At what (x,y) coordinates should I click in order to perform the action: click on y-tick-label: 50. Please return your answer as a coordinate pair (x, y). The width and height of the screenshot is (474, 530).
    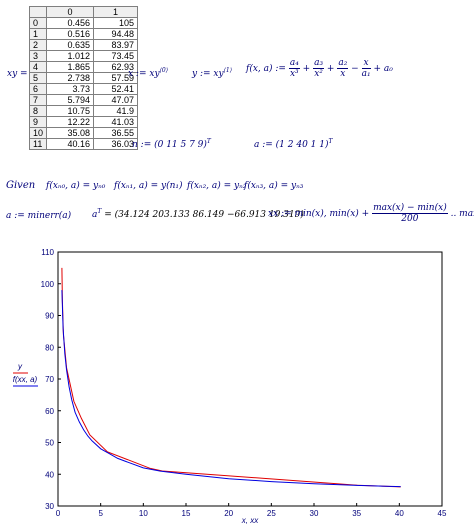
    Looking at the image, I should click on (49, 443).